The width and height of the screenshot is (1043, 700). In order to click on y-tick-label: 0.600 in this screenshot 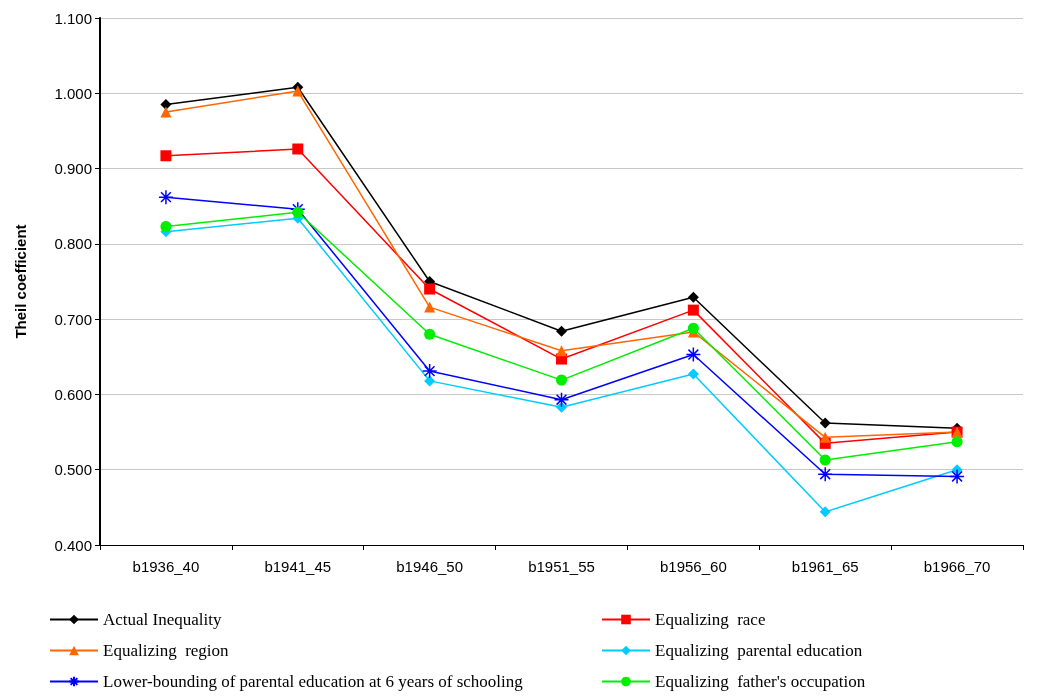, I will do `click(73, 394)`.